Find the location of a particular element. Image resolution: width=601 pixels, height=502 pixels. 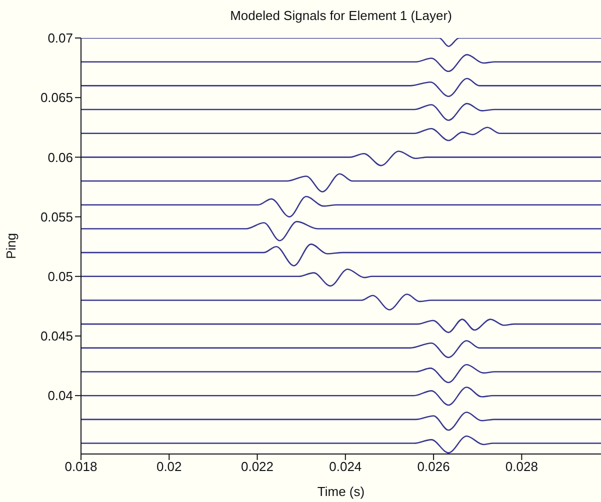

x-tick-label: 0.026 is located at coordinates (433, 466).